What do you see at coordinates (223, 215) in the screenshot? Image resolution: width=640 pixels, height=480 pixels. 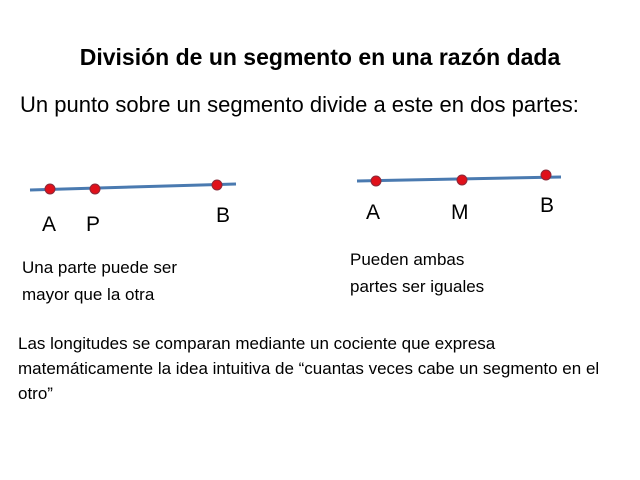 I see `label-b-left: B` at bounding box center [223, 215].